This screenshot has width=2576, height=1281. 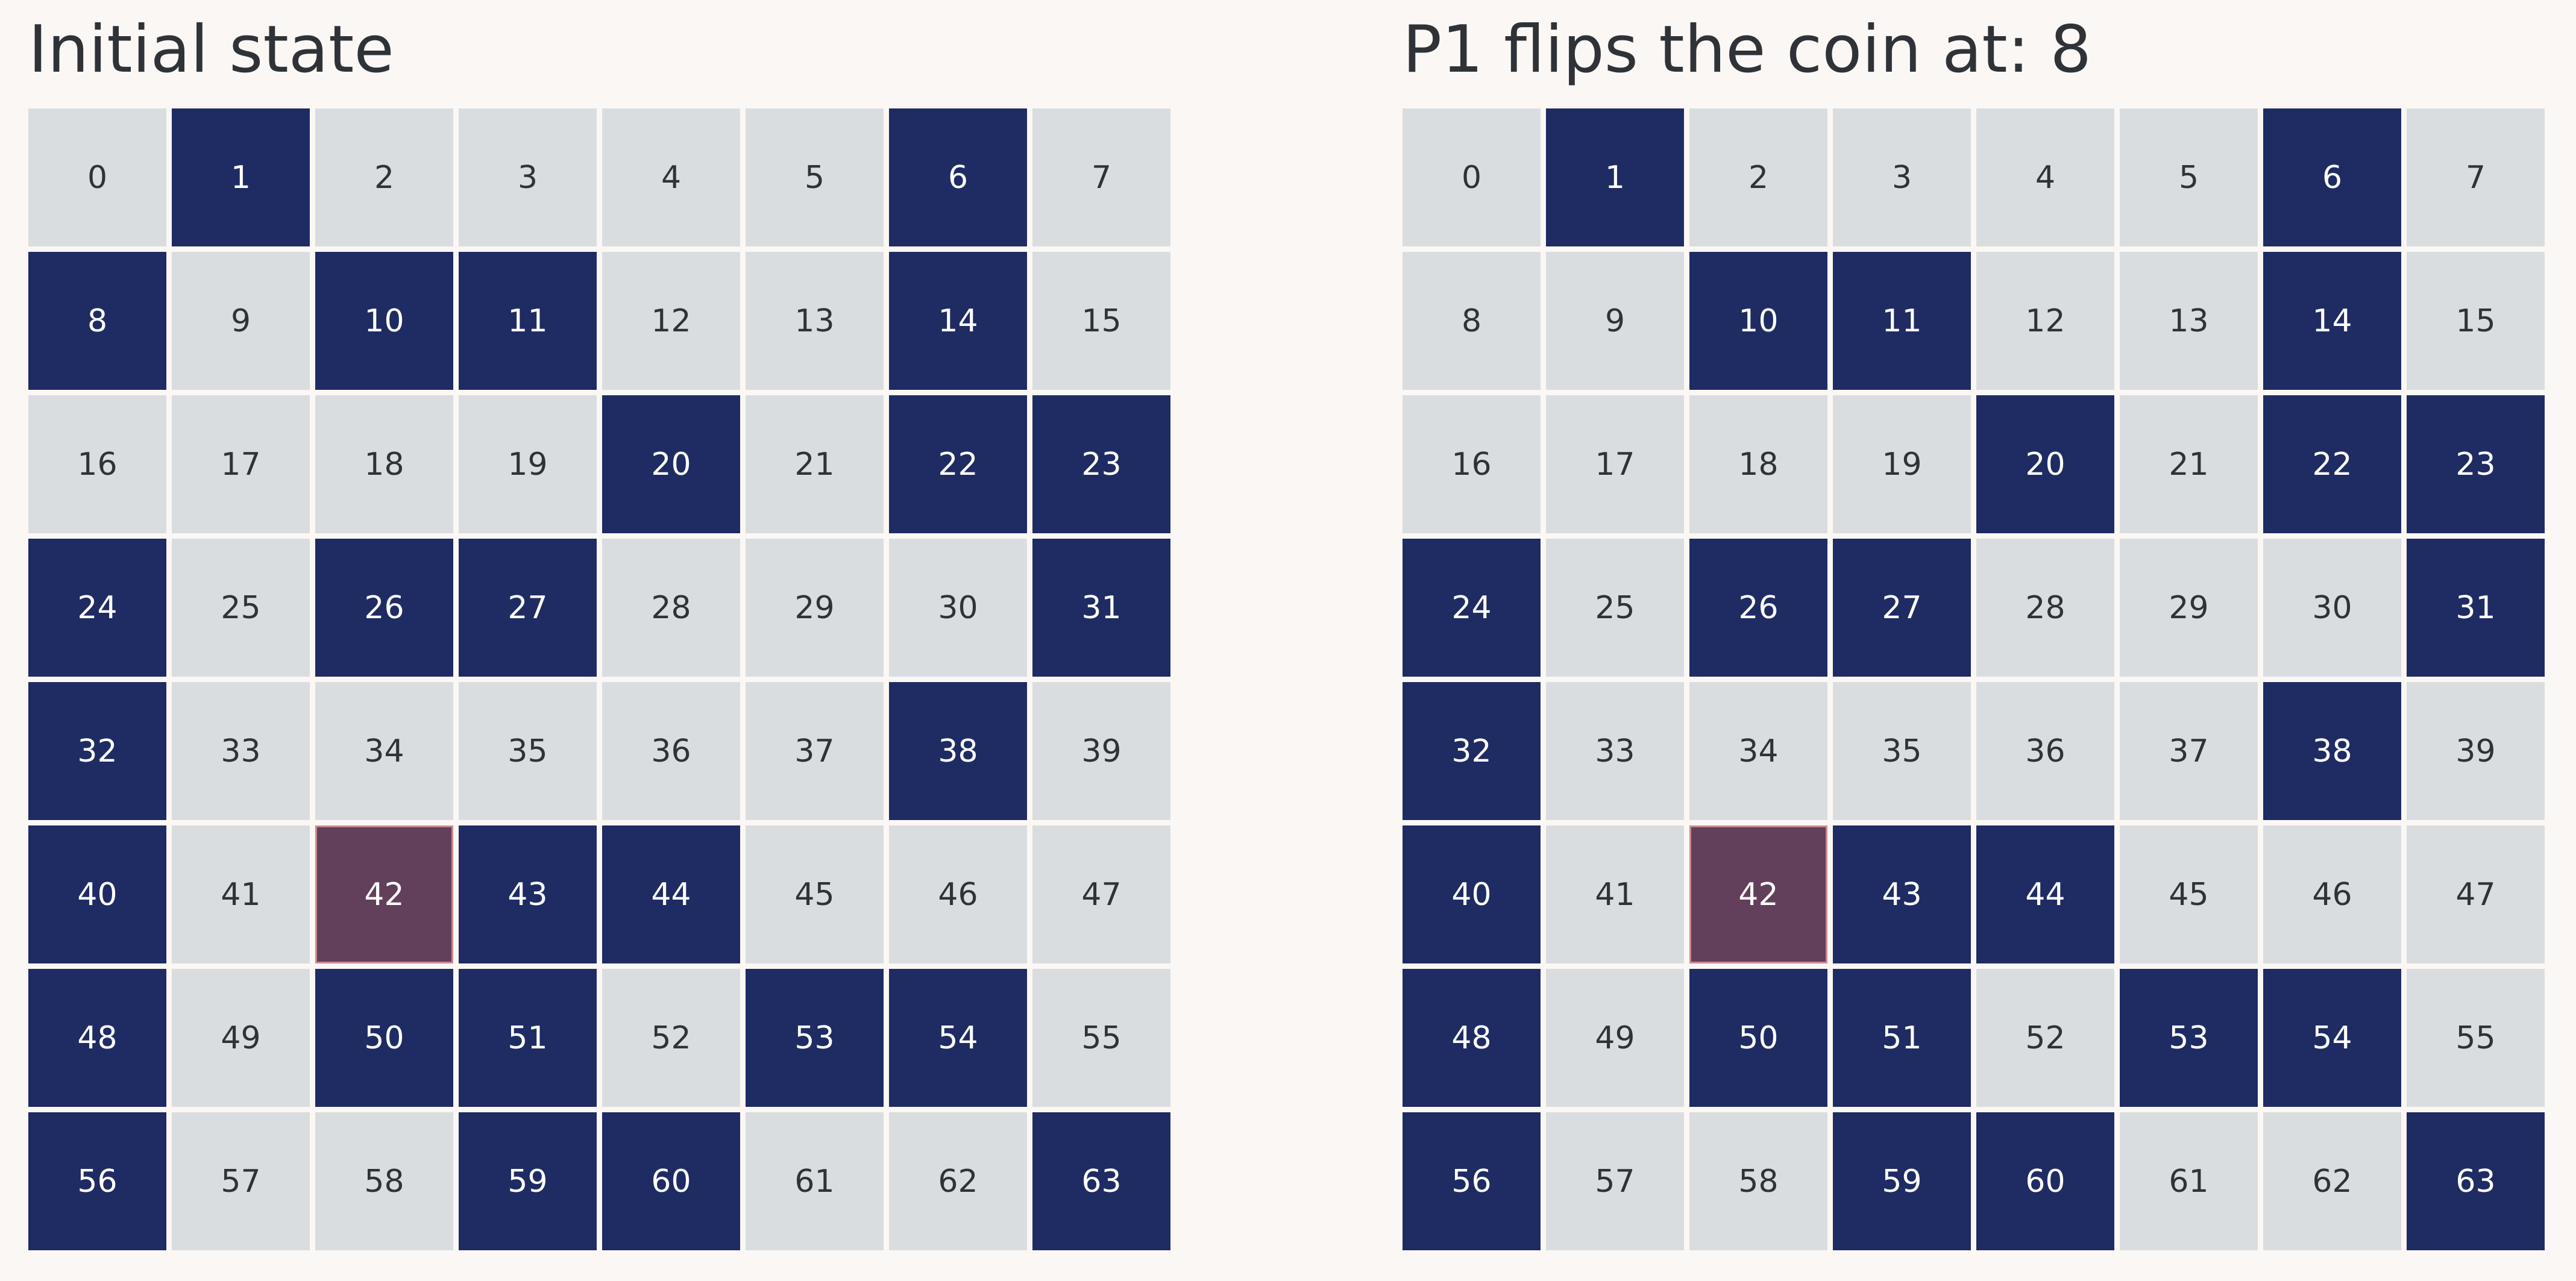 What do you see at coordinates (671, 894) in the screenshot?
I see `coin-cell-heads: 44` at bounding box center [671, 894].